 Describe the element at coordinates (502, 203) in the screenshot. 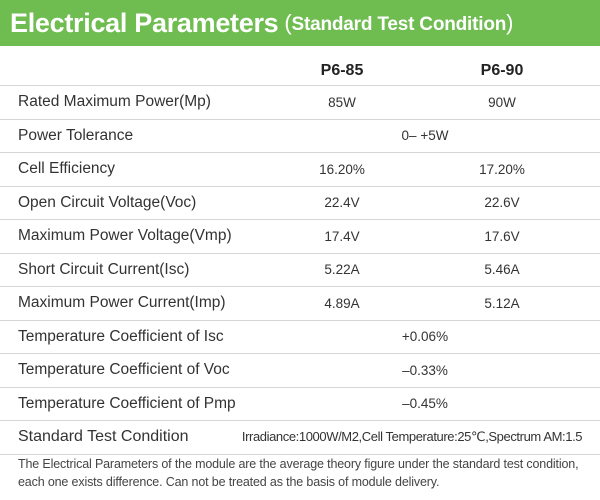

I see `row-value-p6-90: 22.6V` at that location.